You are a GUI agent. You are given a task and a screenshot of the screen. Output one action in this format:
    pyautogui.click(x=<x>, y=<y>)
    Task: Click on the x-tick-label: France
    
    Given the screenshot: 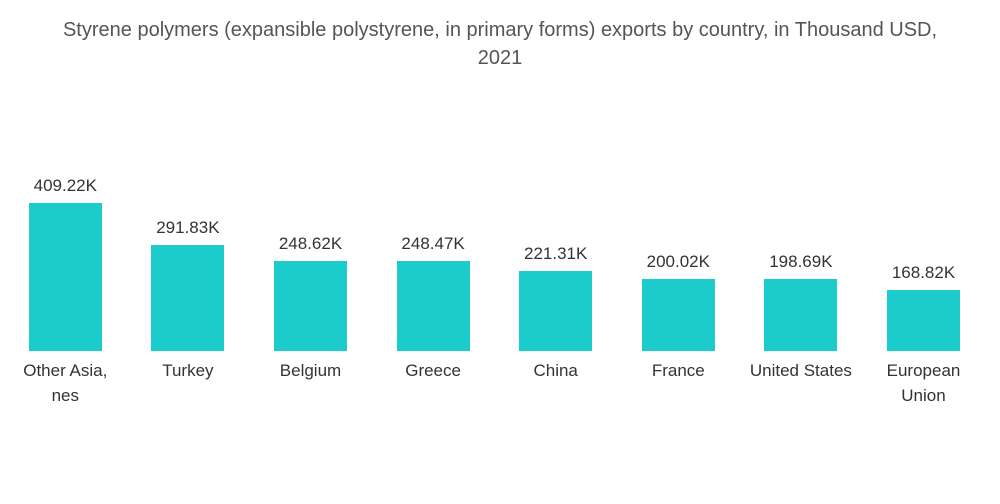 What is the action you would take?
    pyautogui.click(x=678, y=370)
    